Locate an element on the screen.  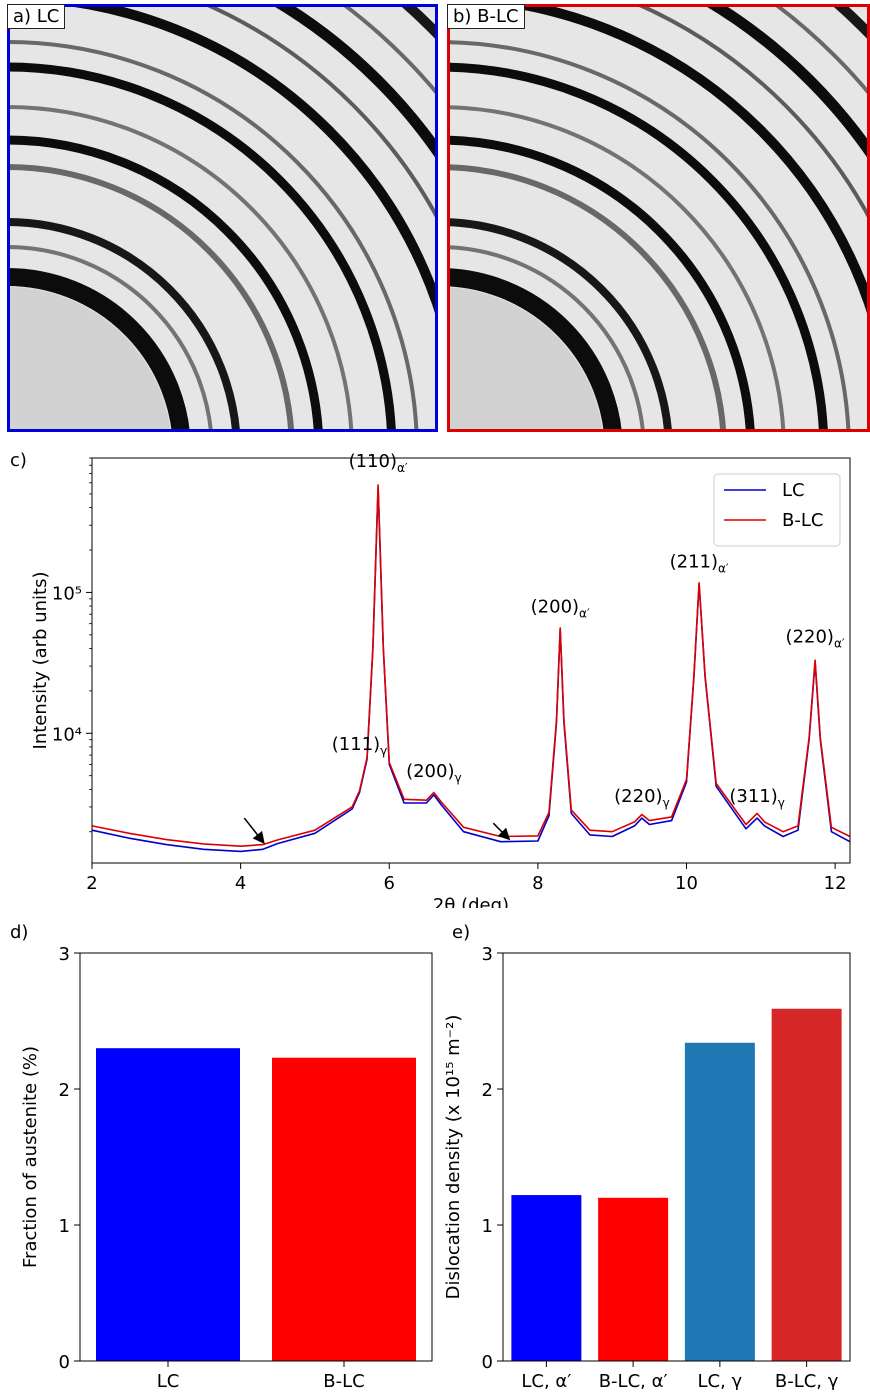
y-axis-label: Dislocation density (x 10¹⁵ m⁻²) is located at coordinates (453, 1157).